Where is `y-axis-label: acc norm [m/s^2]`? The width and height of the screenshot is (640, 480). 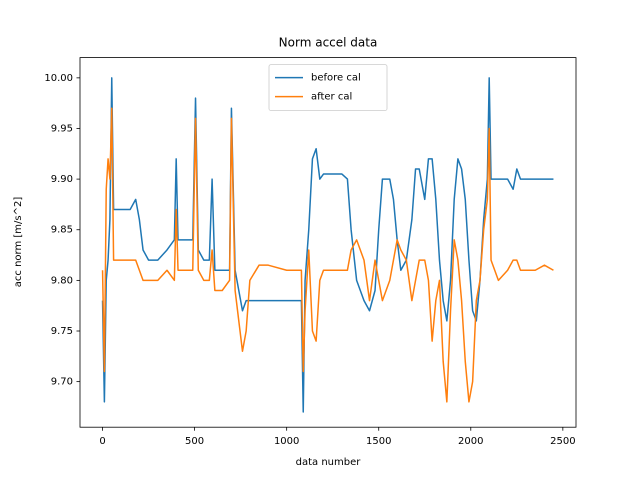 y-axis-label: acc norm [m/s^2] is located at coordinates (18, 242).